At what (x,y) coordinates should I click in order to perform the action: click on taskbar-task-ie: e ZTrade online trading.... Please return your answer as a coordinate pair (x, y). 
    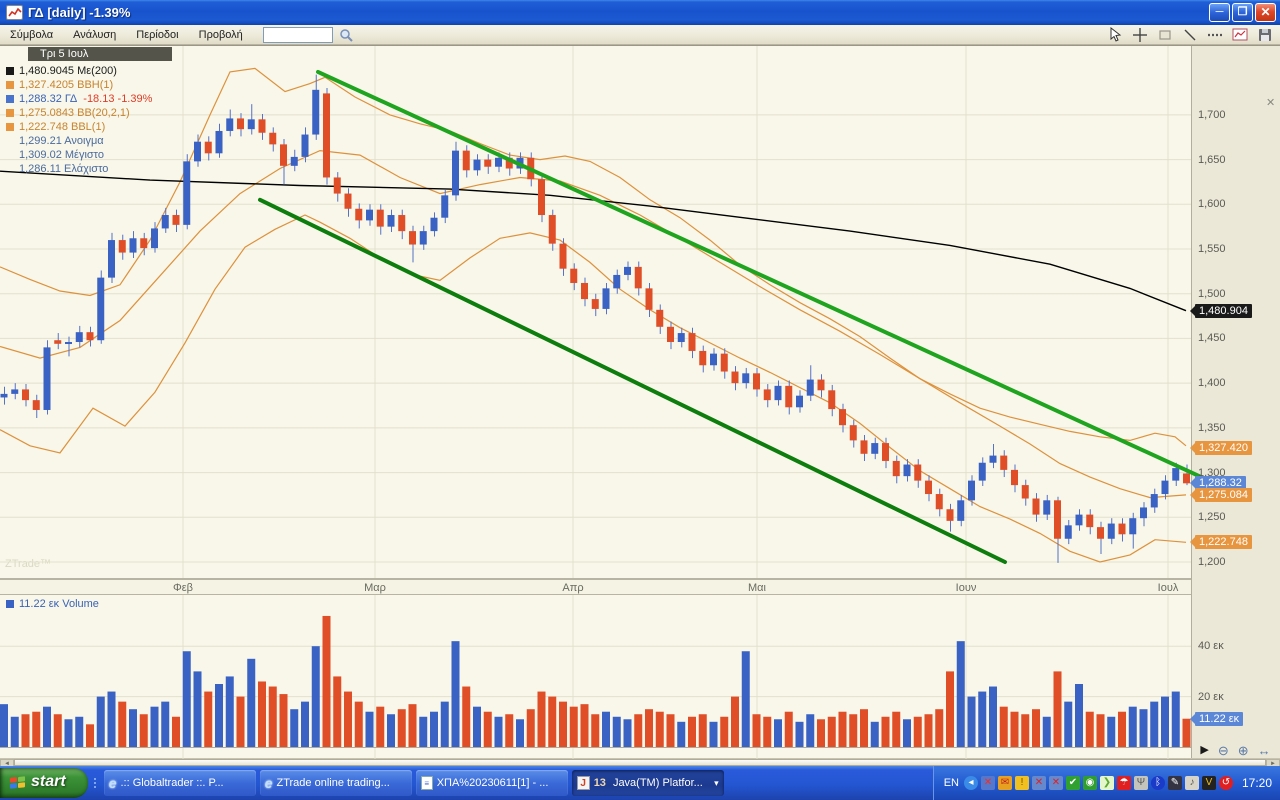
    Looking at the image, I should click on (335, 783).